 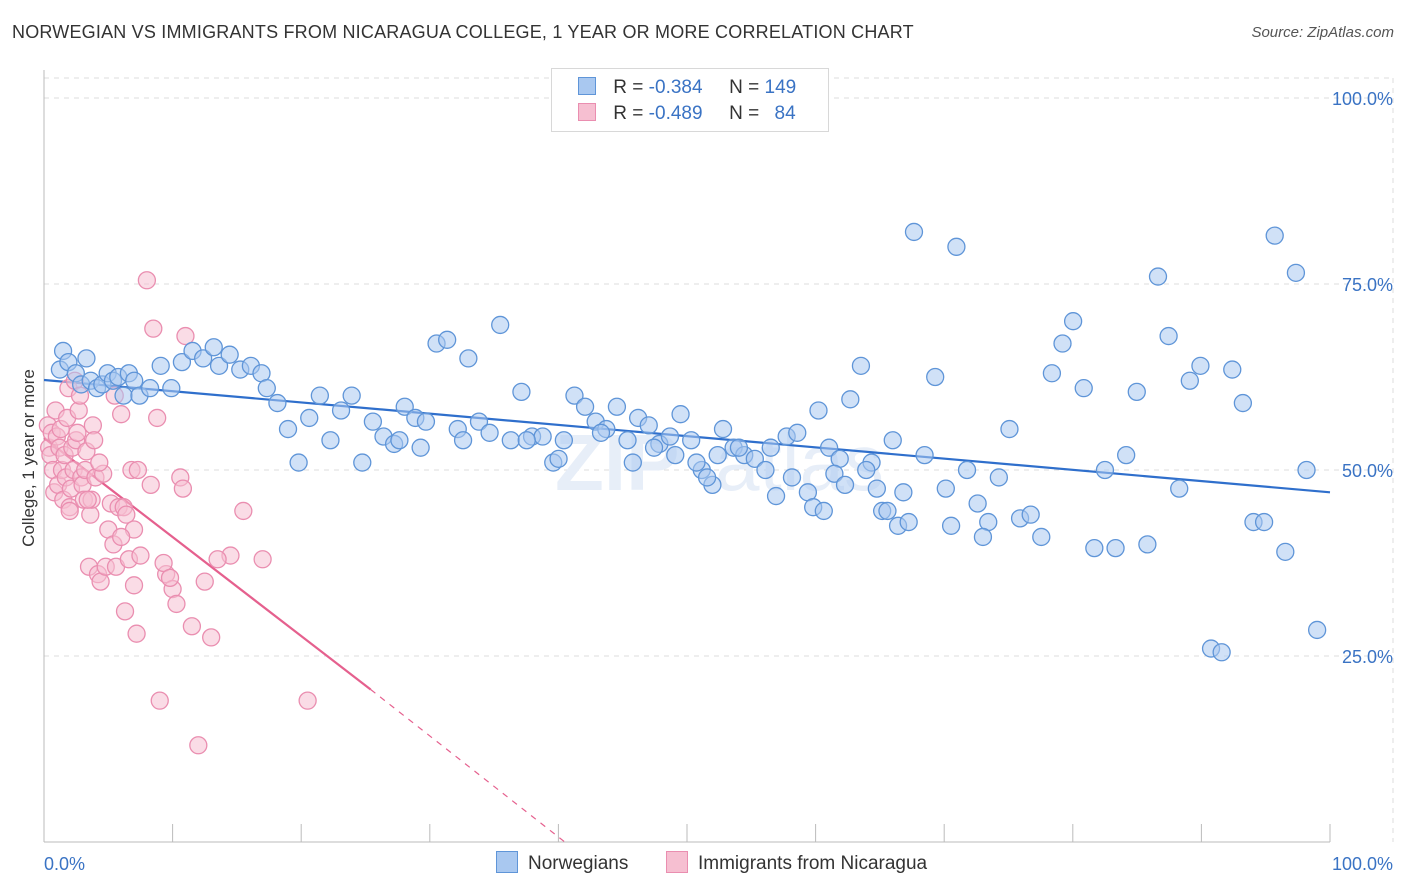 What do you see at coordinates (785, 113) in the screenshot?
I see `n-value: 84` at bounding box center [785, 113].